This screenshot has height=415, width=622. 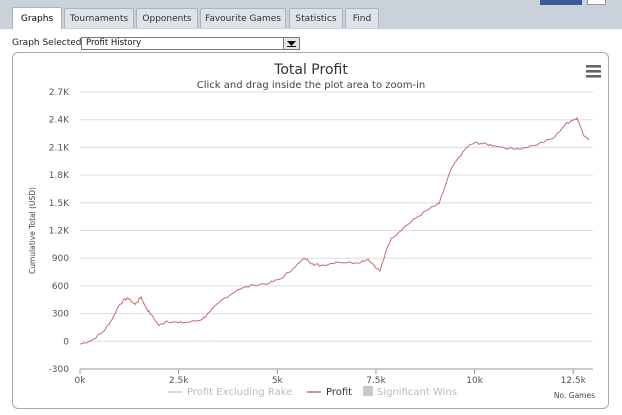 I want to click on y-tick-label: 300, so click(x=60, y=315).